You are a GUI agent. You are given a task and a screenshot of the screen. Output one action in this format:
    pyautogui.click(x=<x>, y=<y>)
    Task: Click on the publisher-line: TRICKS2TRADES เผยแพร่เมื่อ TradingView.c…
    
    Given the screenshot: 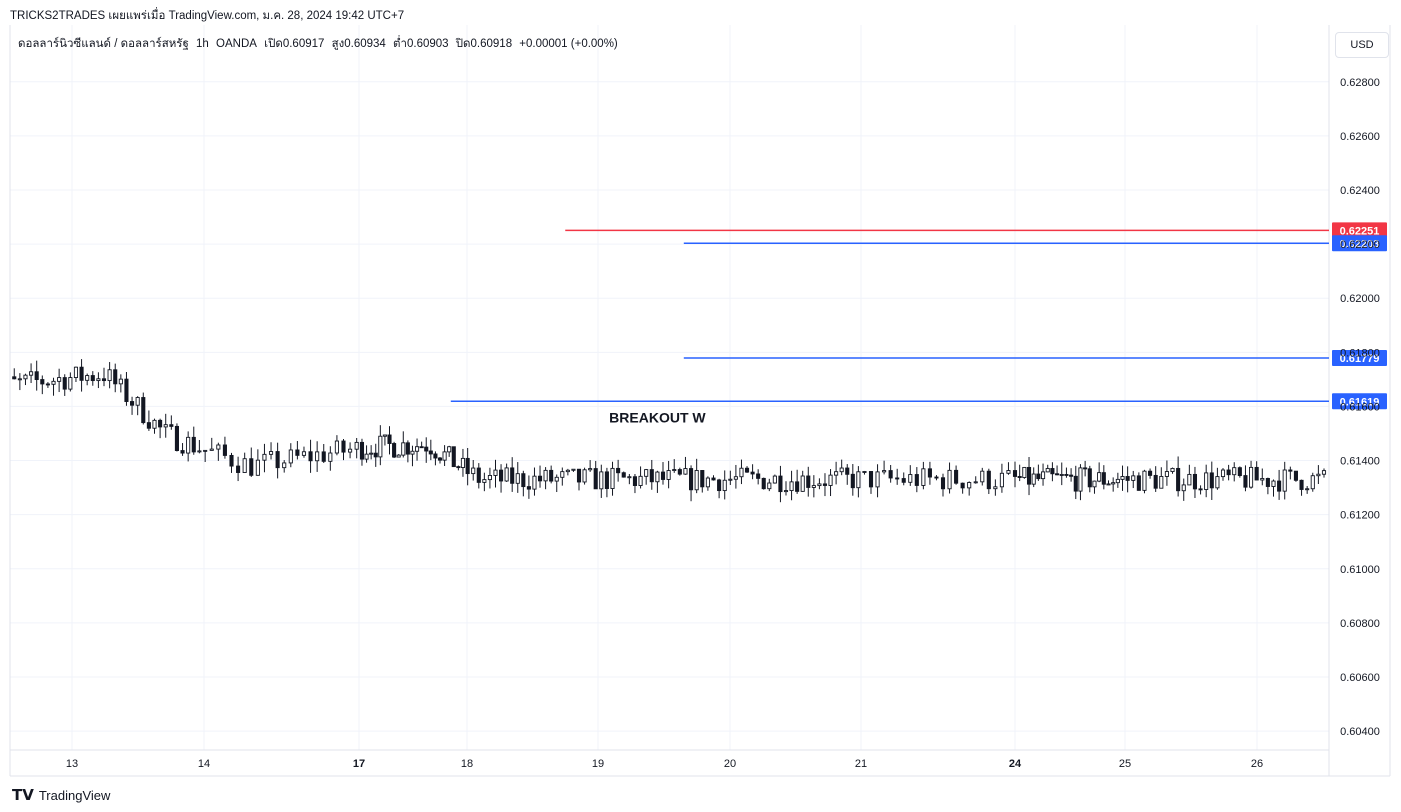 What is the action you would take?
    pyautogui.click(x=207, y=16)
    